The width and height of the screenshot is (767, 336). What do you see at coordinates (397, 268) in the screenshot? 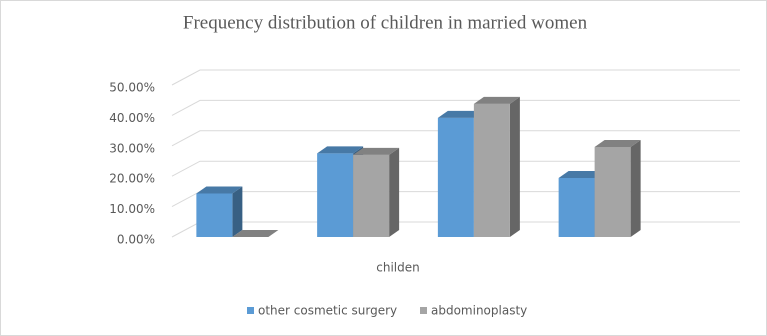
I see `x-axis-label: childen` at bounding box center [397, 268].